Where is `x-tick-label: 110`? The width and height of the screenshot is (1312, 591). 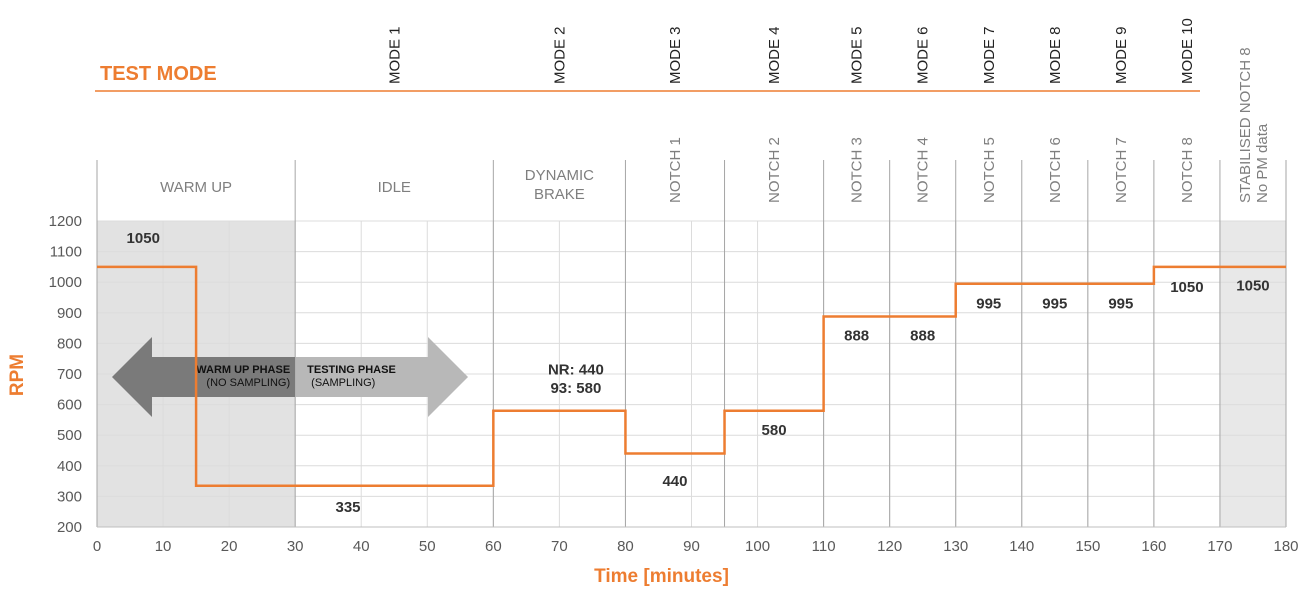
x-tick-label: 110 is located at coordinates (824, 546).